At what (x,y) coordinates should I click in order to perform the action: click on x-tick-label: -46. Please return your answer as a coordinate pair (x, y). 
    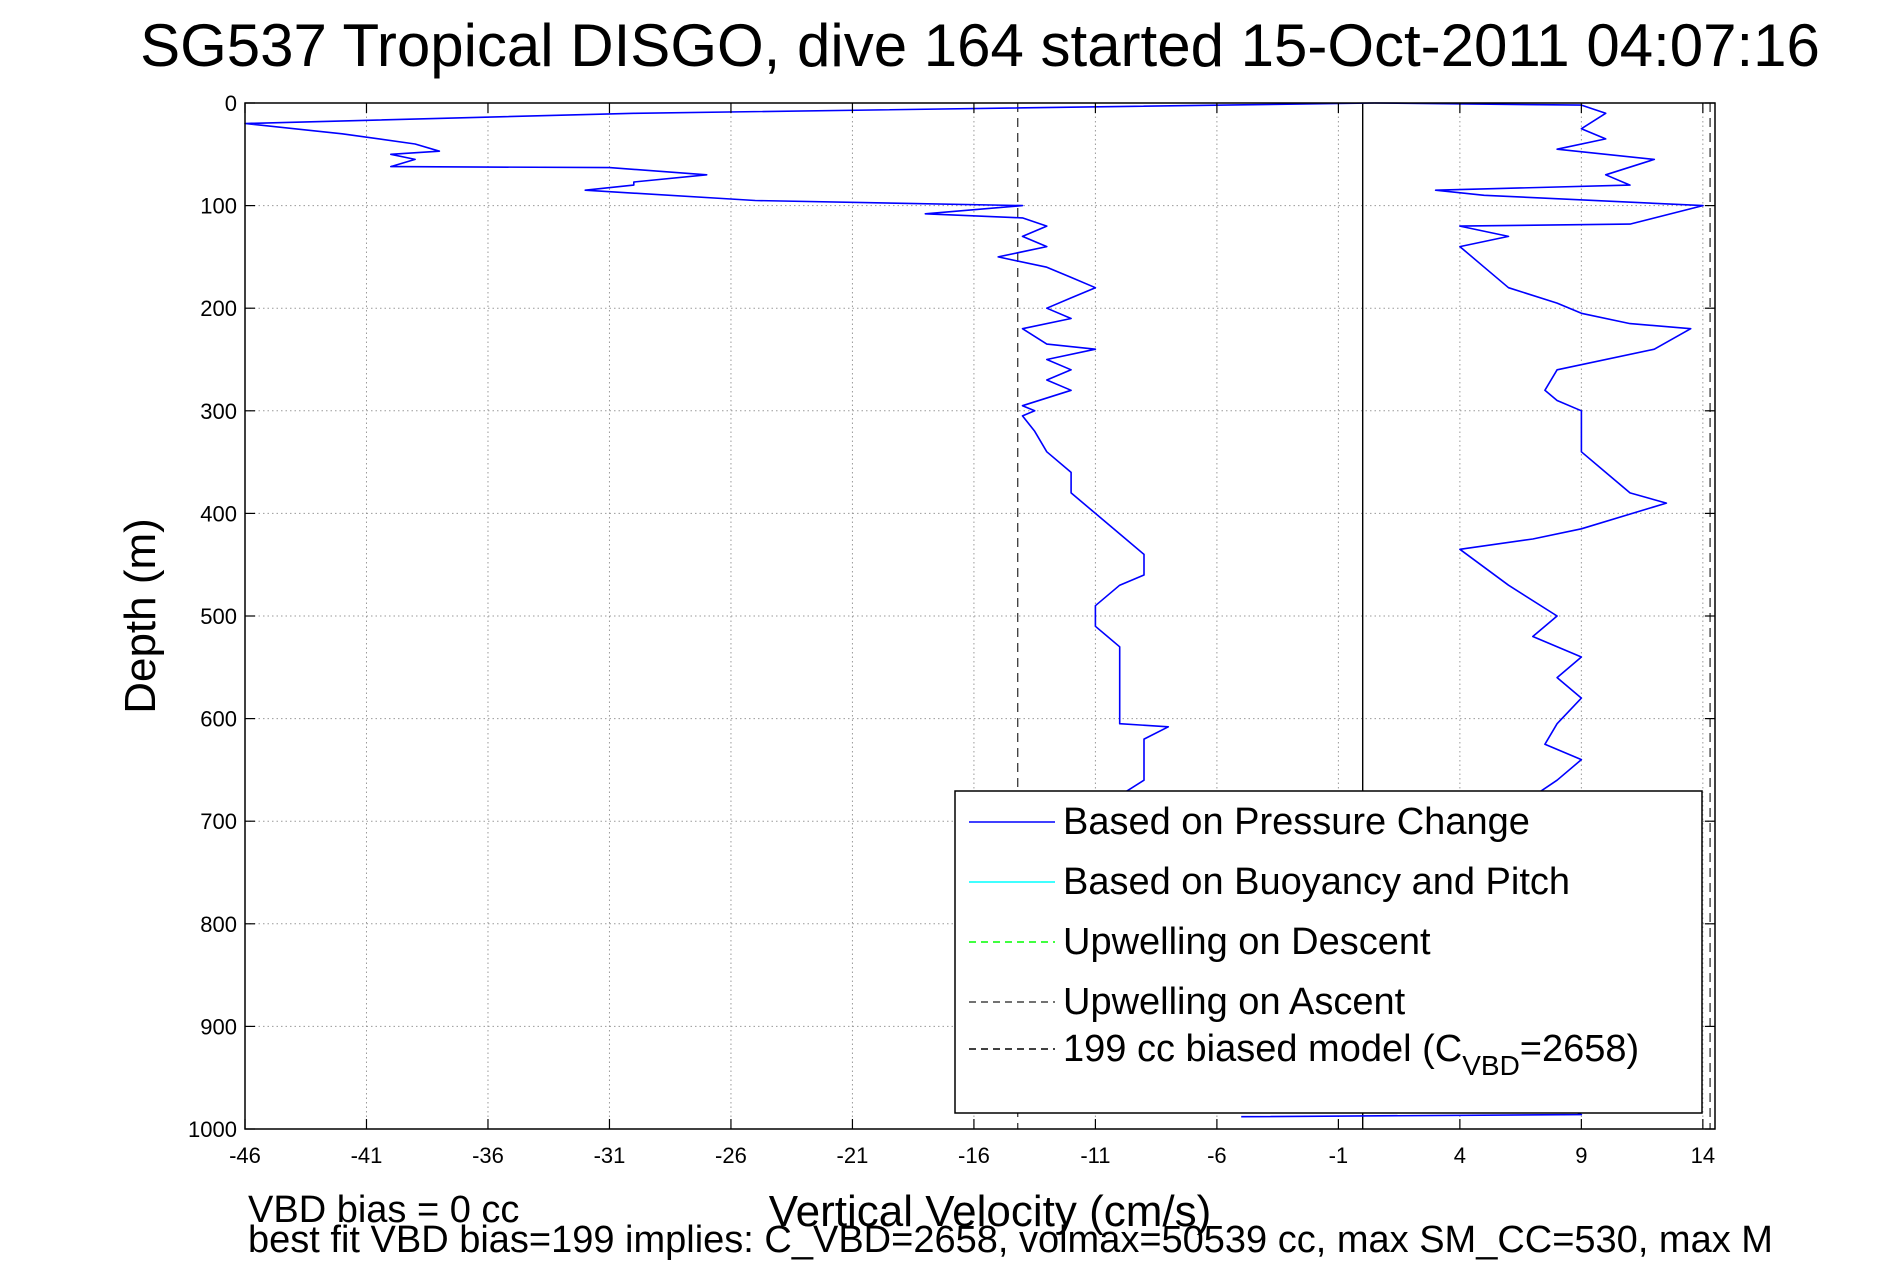
    Looking at the image, I should click on (245, 1155).